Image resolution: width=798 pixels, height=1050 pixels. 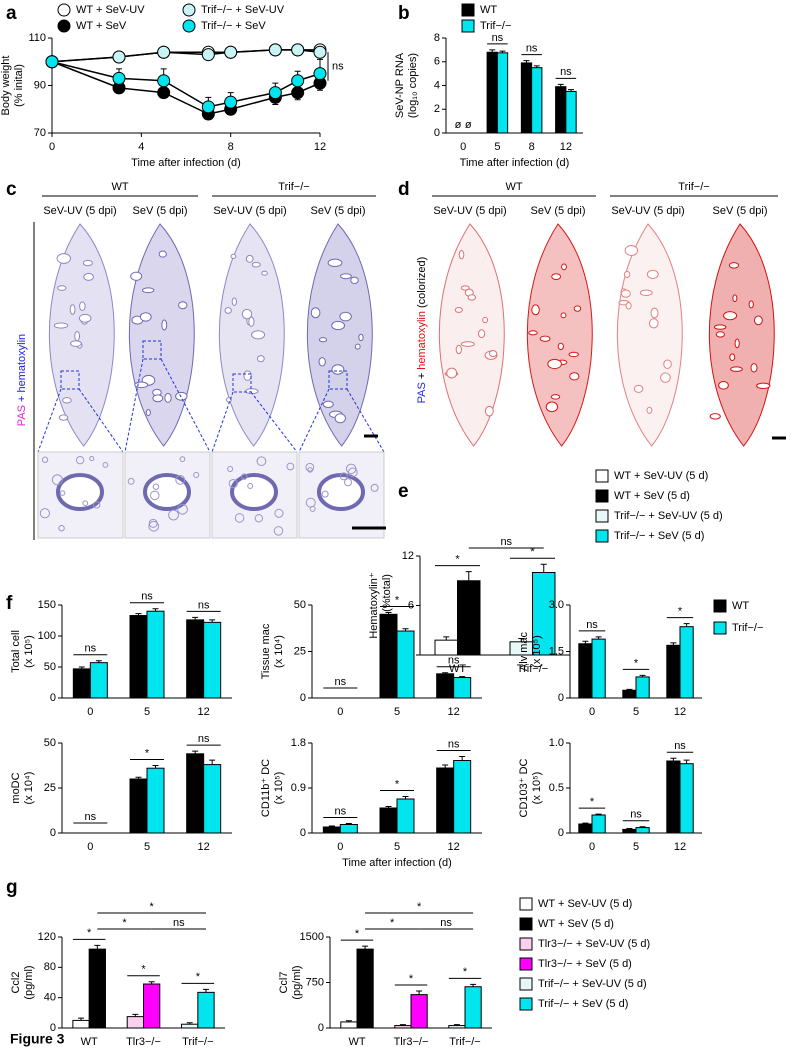 What do you see at coordinates (556, 651) in the screenshot?
I see `y-tick-label: 1.5` at bounding box center [556, 651].